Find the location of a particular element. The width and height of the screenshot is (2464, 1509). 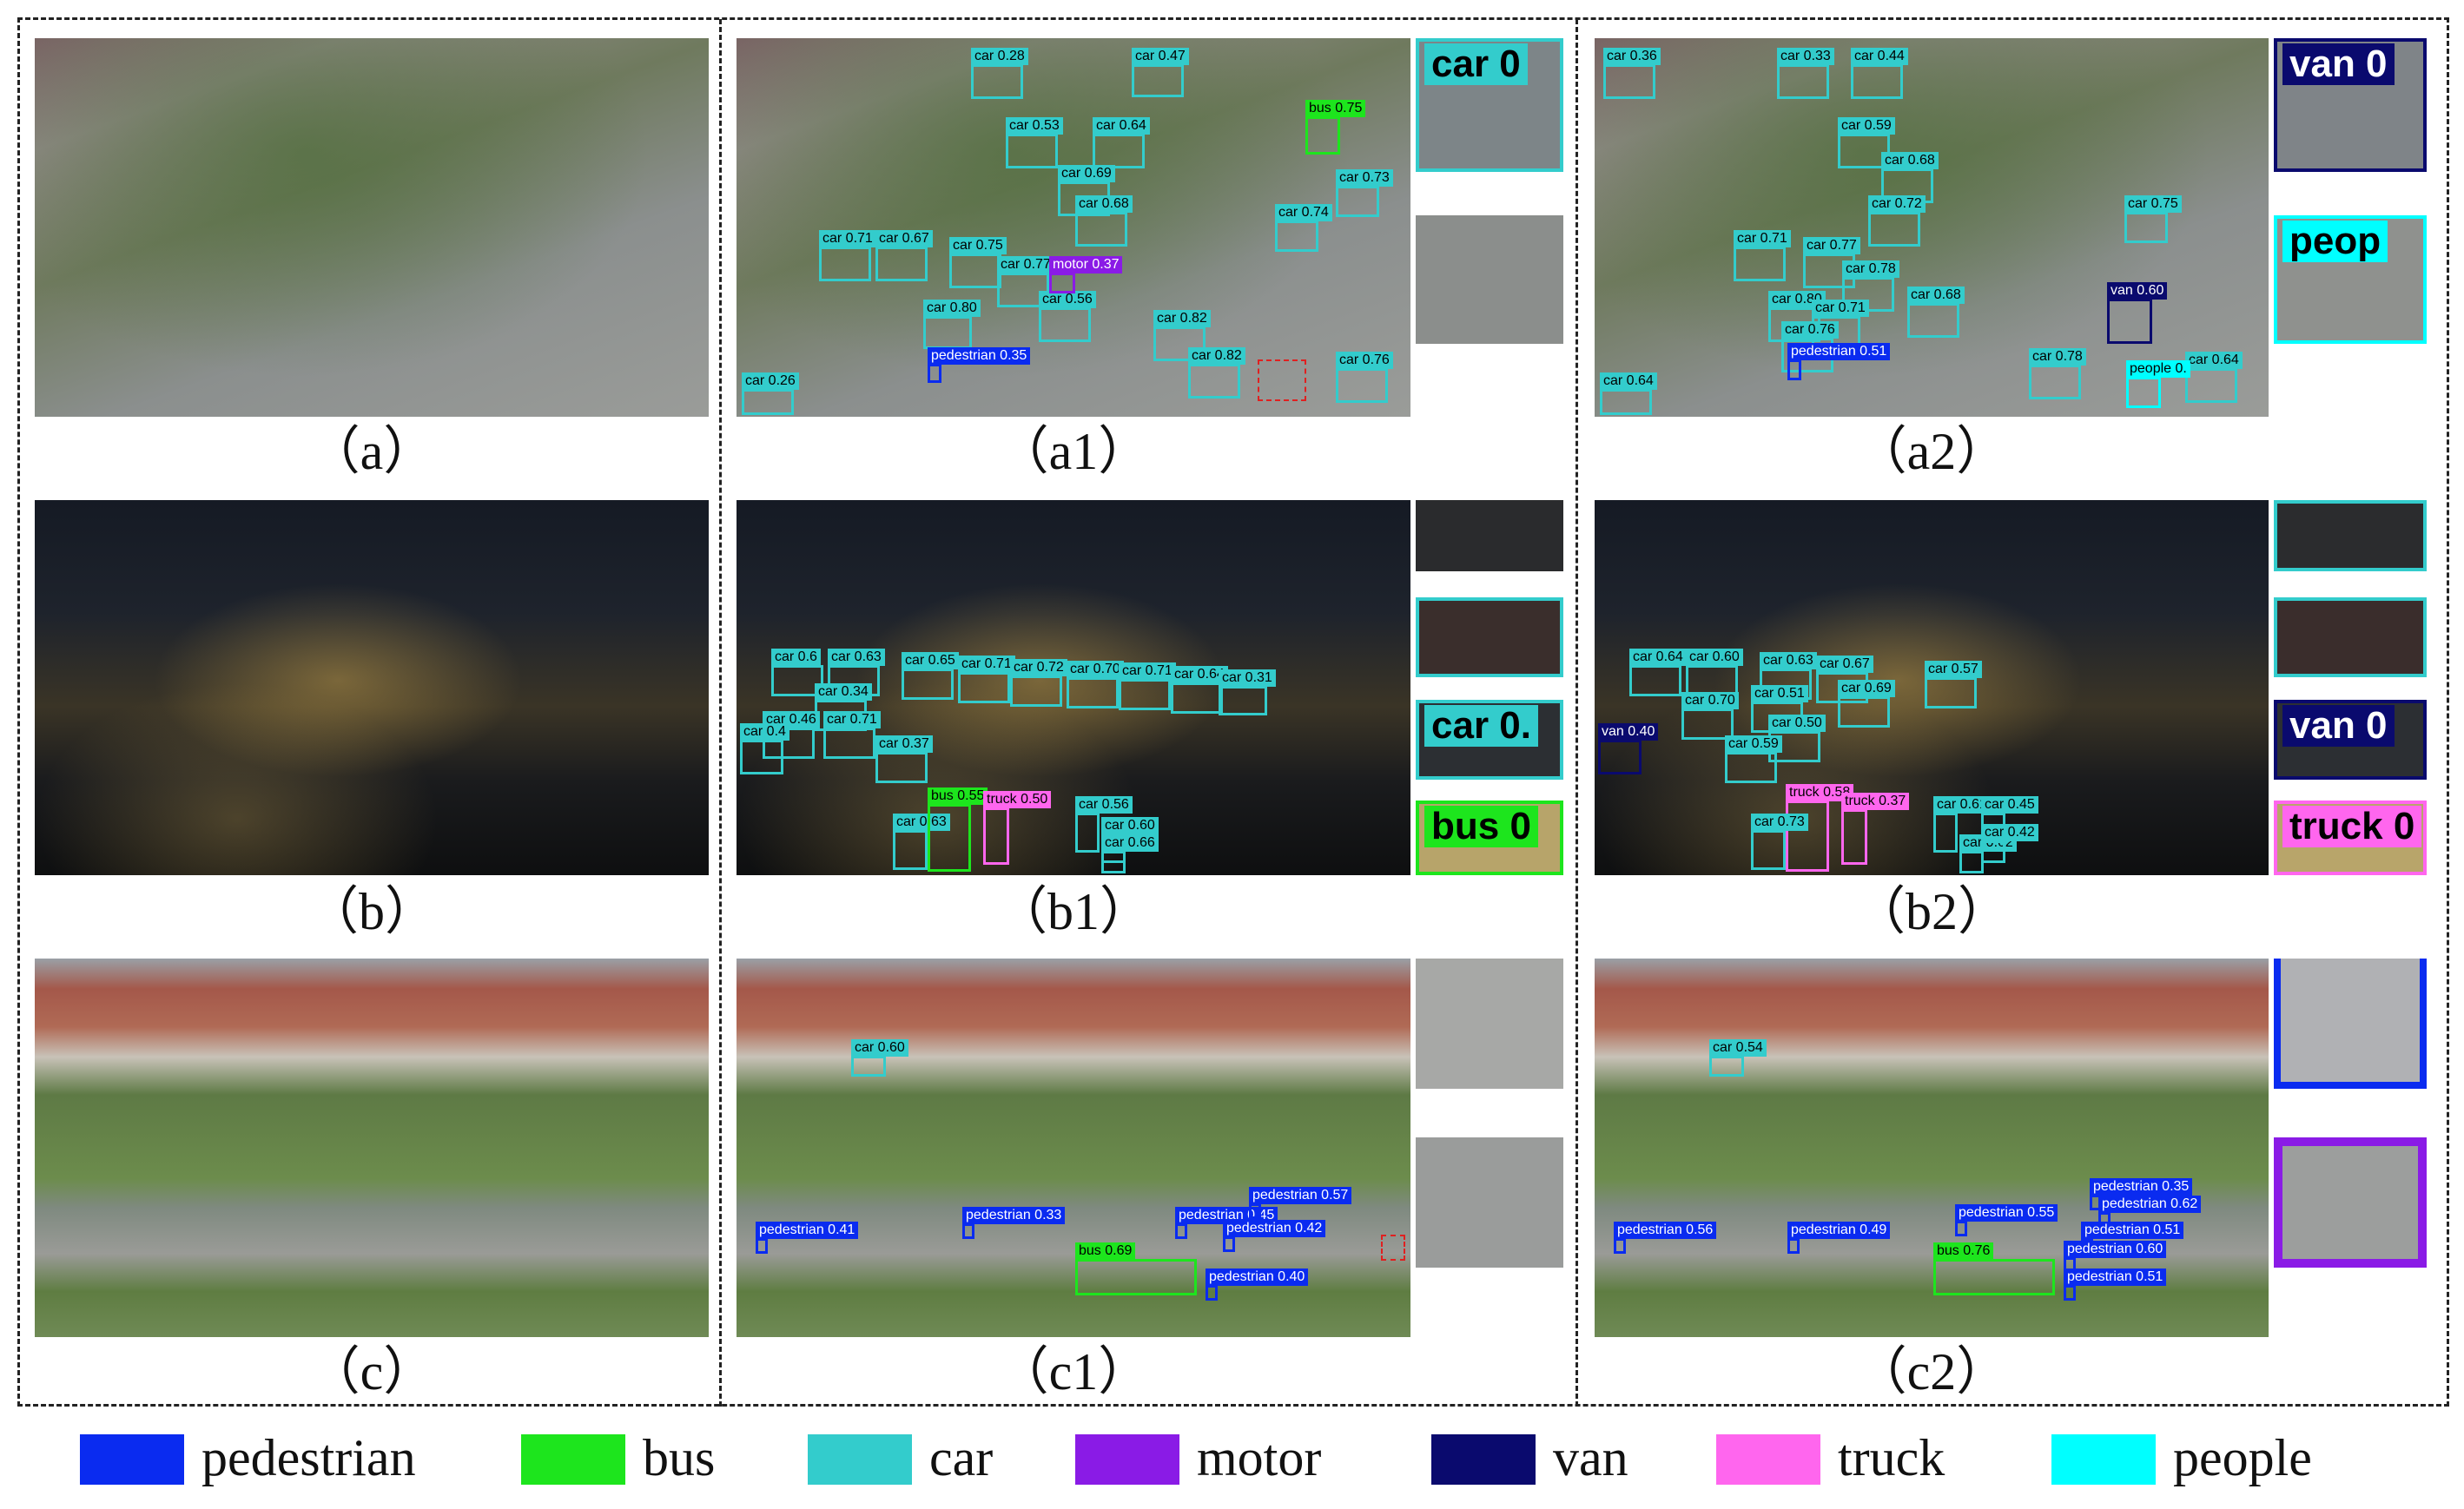

caption-c: （c） is located at coordinates (371, 1371).